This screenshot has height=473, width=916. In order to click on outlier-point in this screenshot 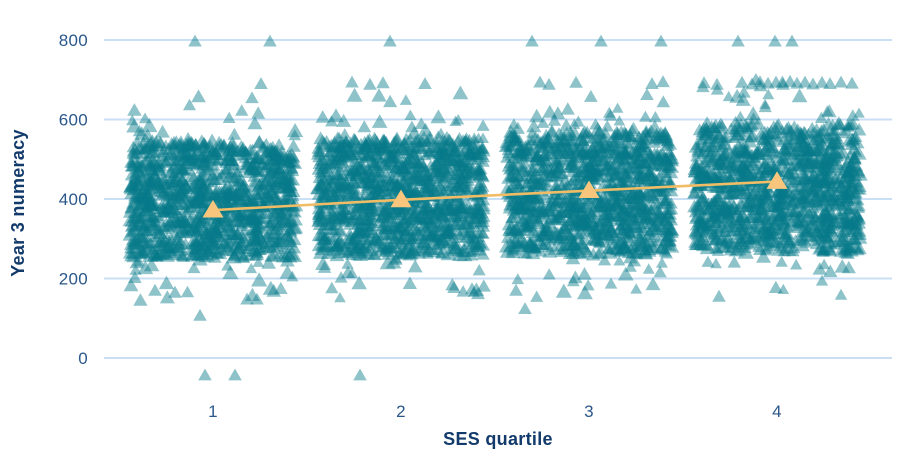, I will do `click(852, 82)`.